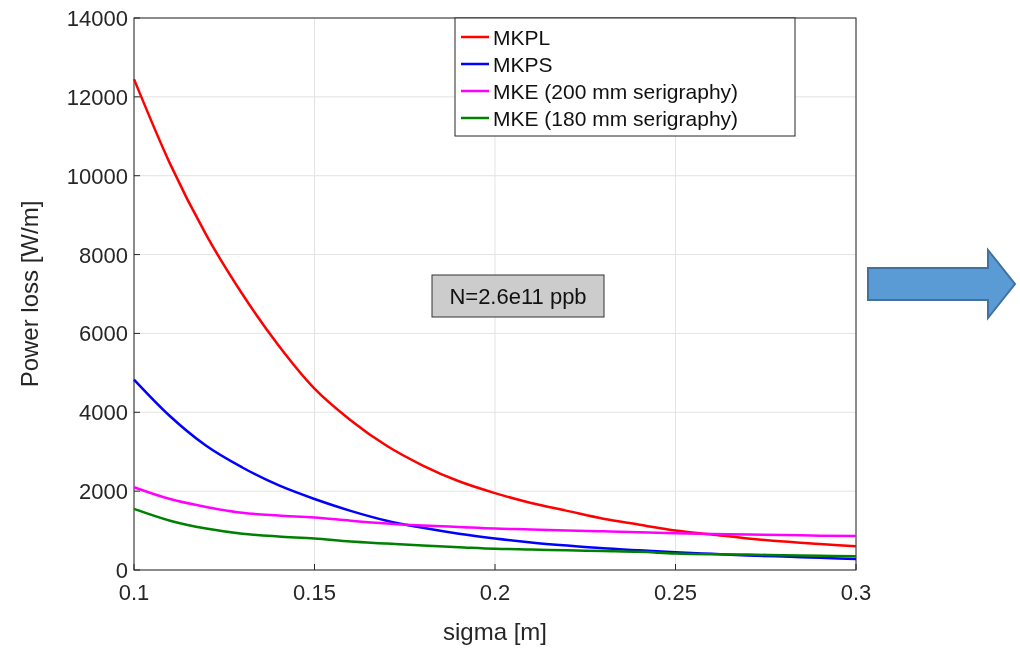 This screenshot has width=1020, height=648. Describe the element at coordinates (616, 118) in the screenshot. I see `legend-label: MKE (180 mm serigraphy)` at that location.